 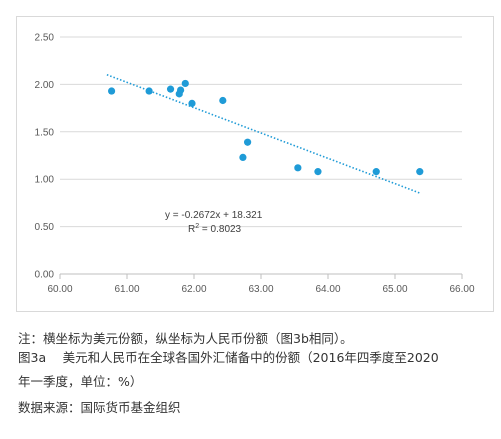 What do you see at coordinates (185, 338) in the screenshot?
I see `chart-note: 注：横坐标为美元份额，纵坐标为人民币份额（图3b相同）。` at bounding box center [185, 338].